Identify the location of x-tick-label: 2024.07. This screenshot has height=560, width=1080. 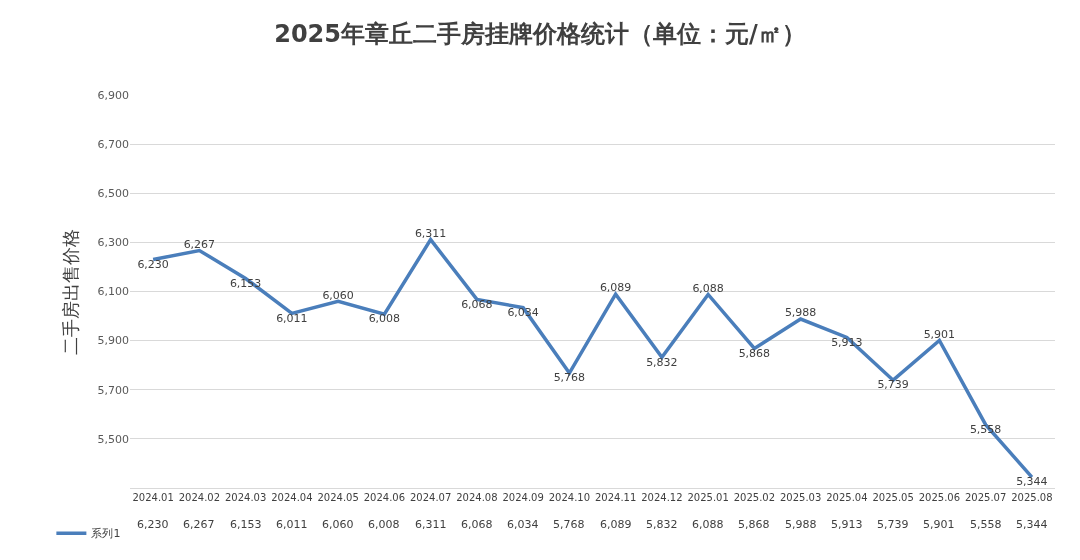
(430, 497).